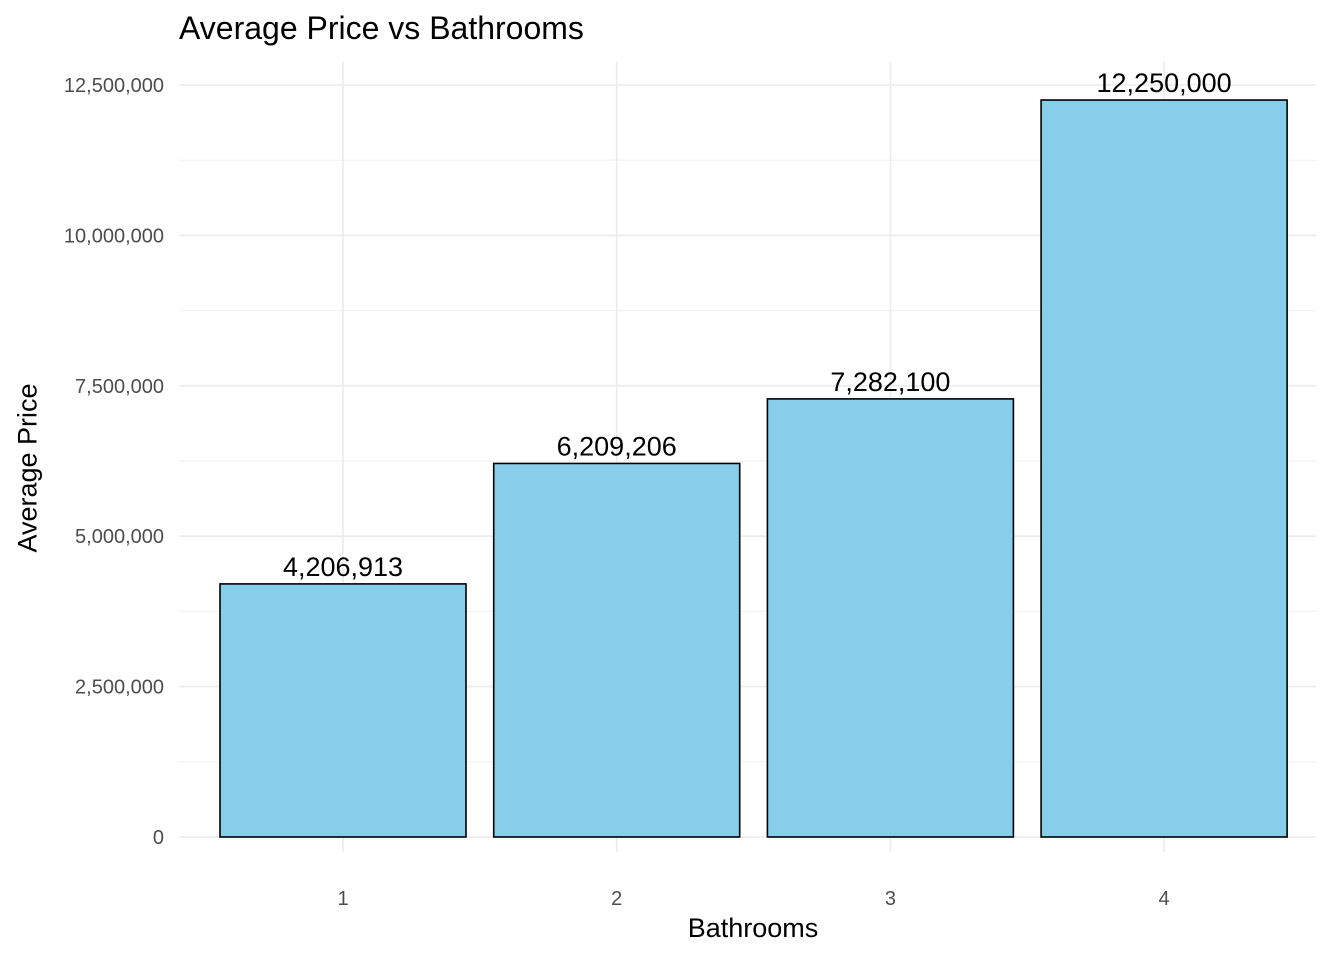 The height and width of the screenshot is (960, 1344). What do you see at coordinates (27, 468) in the screenshot?
I see `y-axis-title: Average Price` at bounding box center [27, 468].